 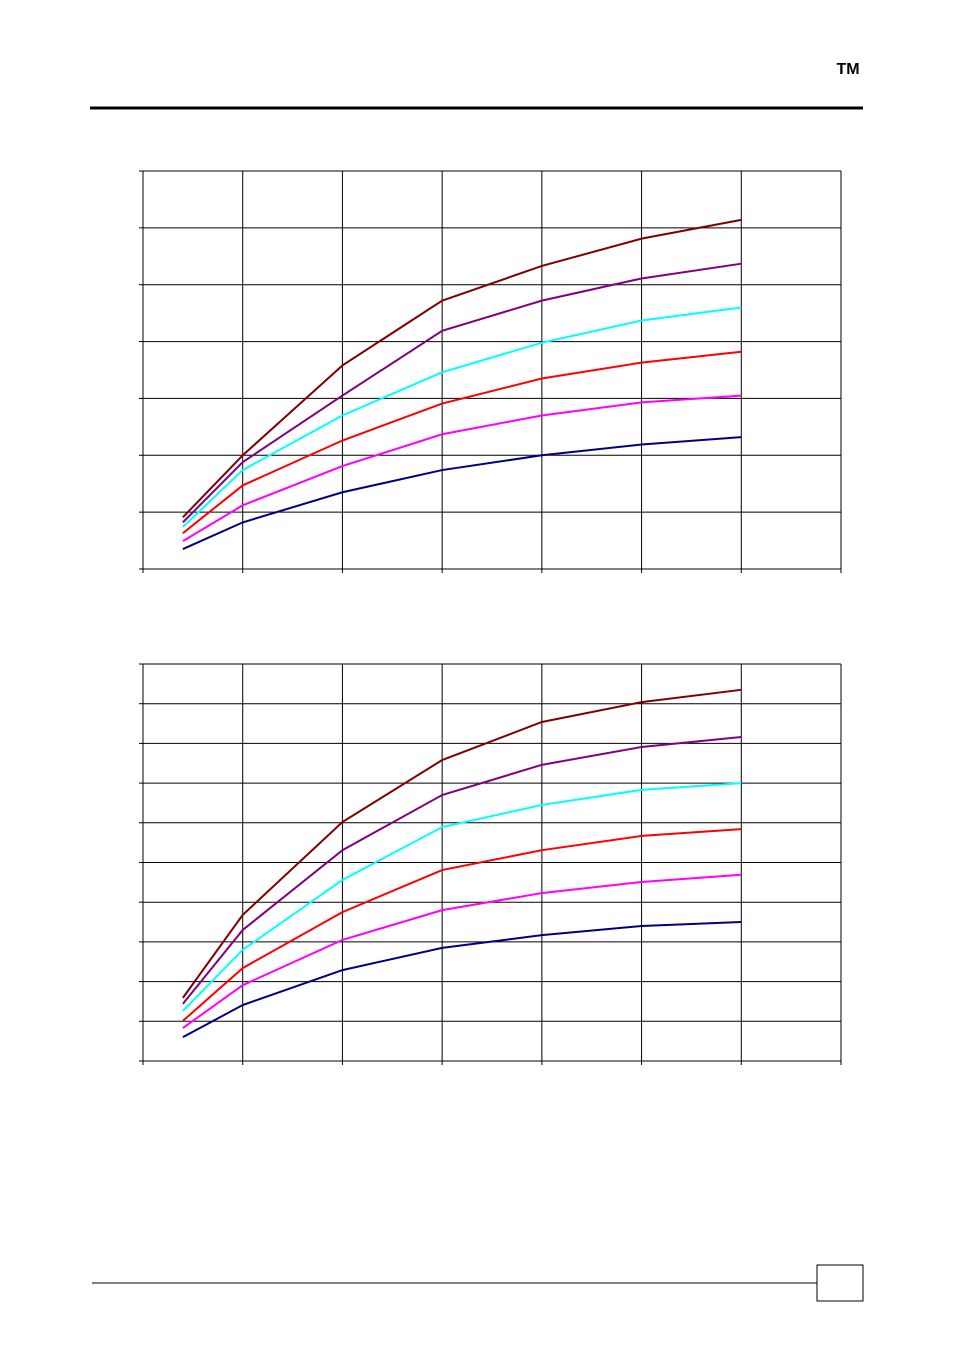 I want to click on page-number-box, so click(x=840, y=1283).